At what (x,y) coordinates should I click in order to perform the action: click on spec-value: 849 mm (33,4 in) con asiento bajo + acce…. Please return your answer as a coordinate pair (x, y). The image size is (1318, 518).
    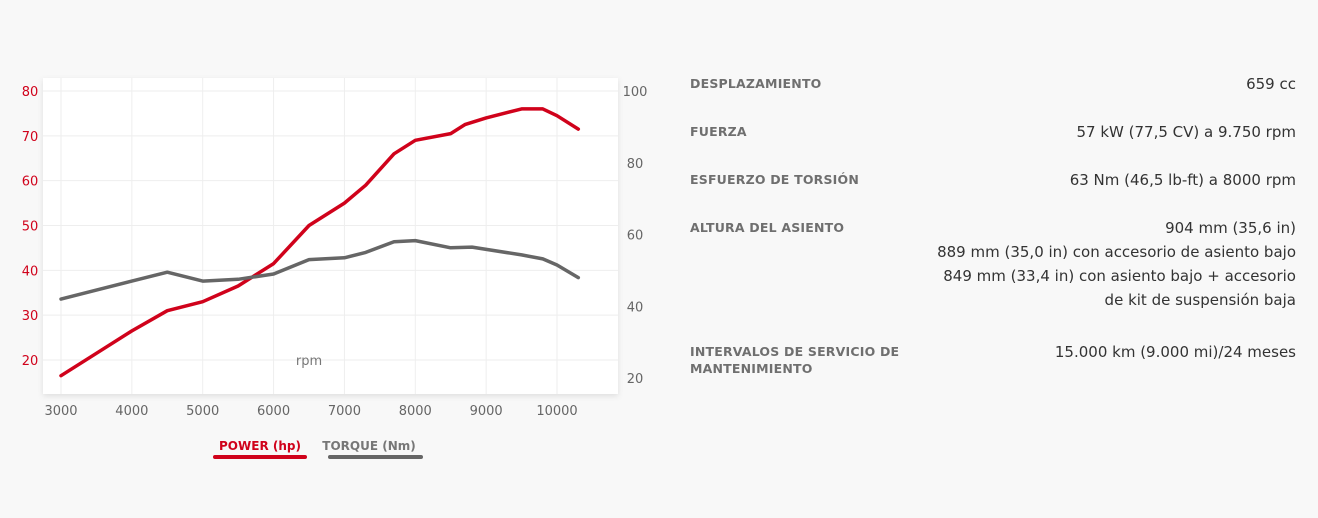
    Looking at the image, I should click on (1119, 276).